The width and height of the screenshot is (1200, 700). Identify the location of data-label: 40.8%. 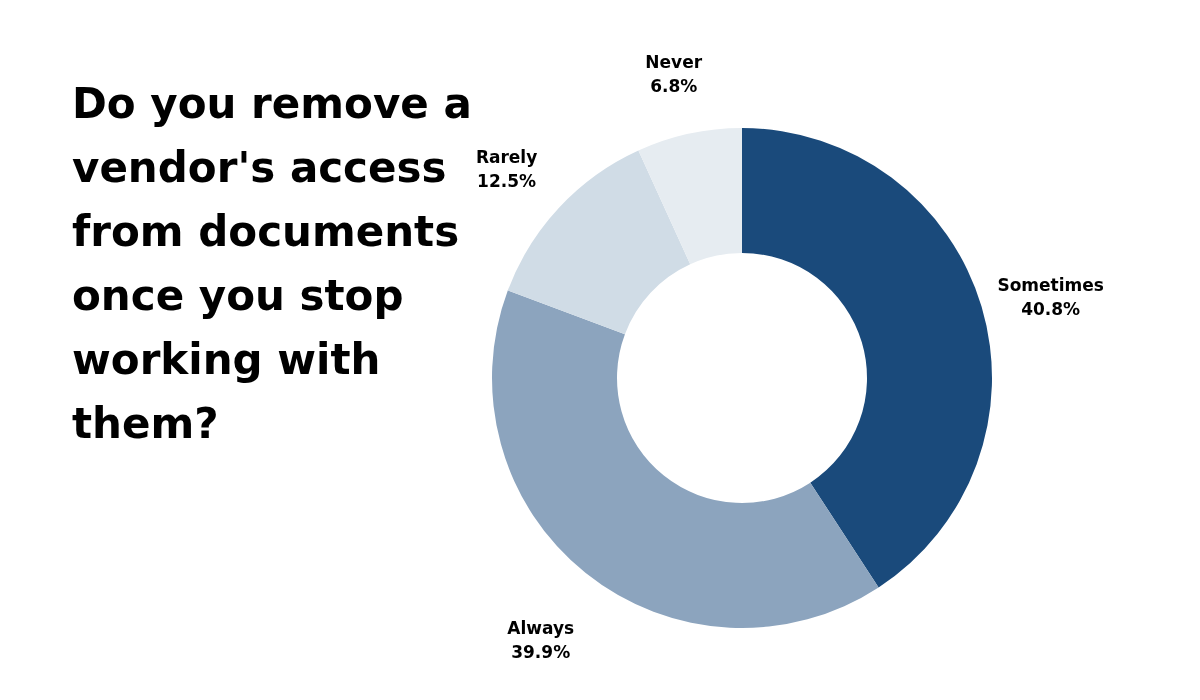
(1051, 309).